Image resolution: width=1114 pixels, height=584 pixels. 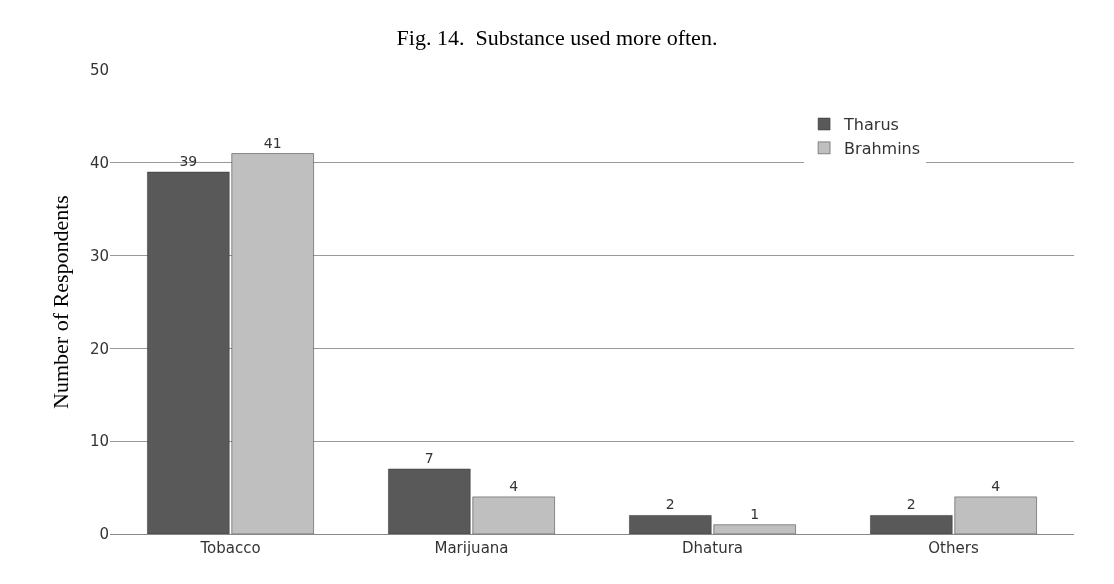 I want to click on x-tick-label: Marijuana, so click(x=471, y=548).